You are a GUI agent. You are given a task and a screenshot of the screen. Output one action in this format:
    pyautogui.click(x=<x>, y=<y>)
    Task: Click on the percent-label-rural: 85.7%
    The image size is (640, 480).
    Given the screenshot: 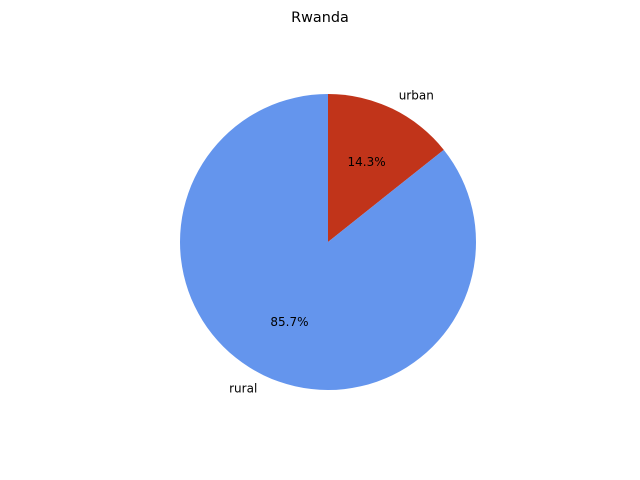 What is the action you would take?
    pyautogui.click(x=289, y=322)
    